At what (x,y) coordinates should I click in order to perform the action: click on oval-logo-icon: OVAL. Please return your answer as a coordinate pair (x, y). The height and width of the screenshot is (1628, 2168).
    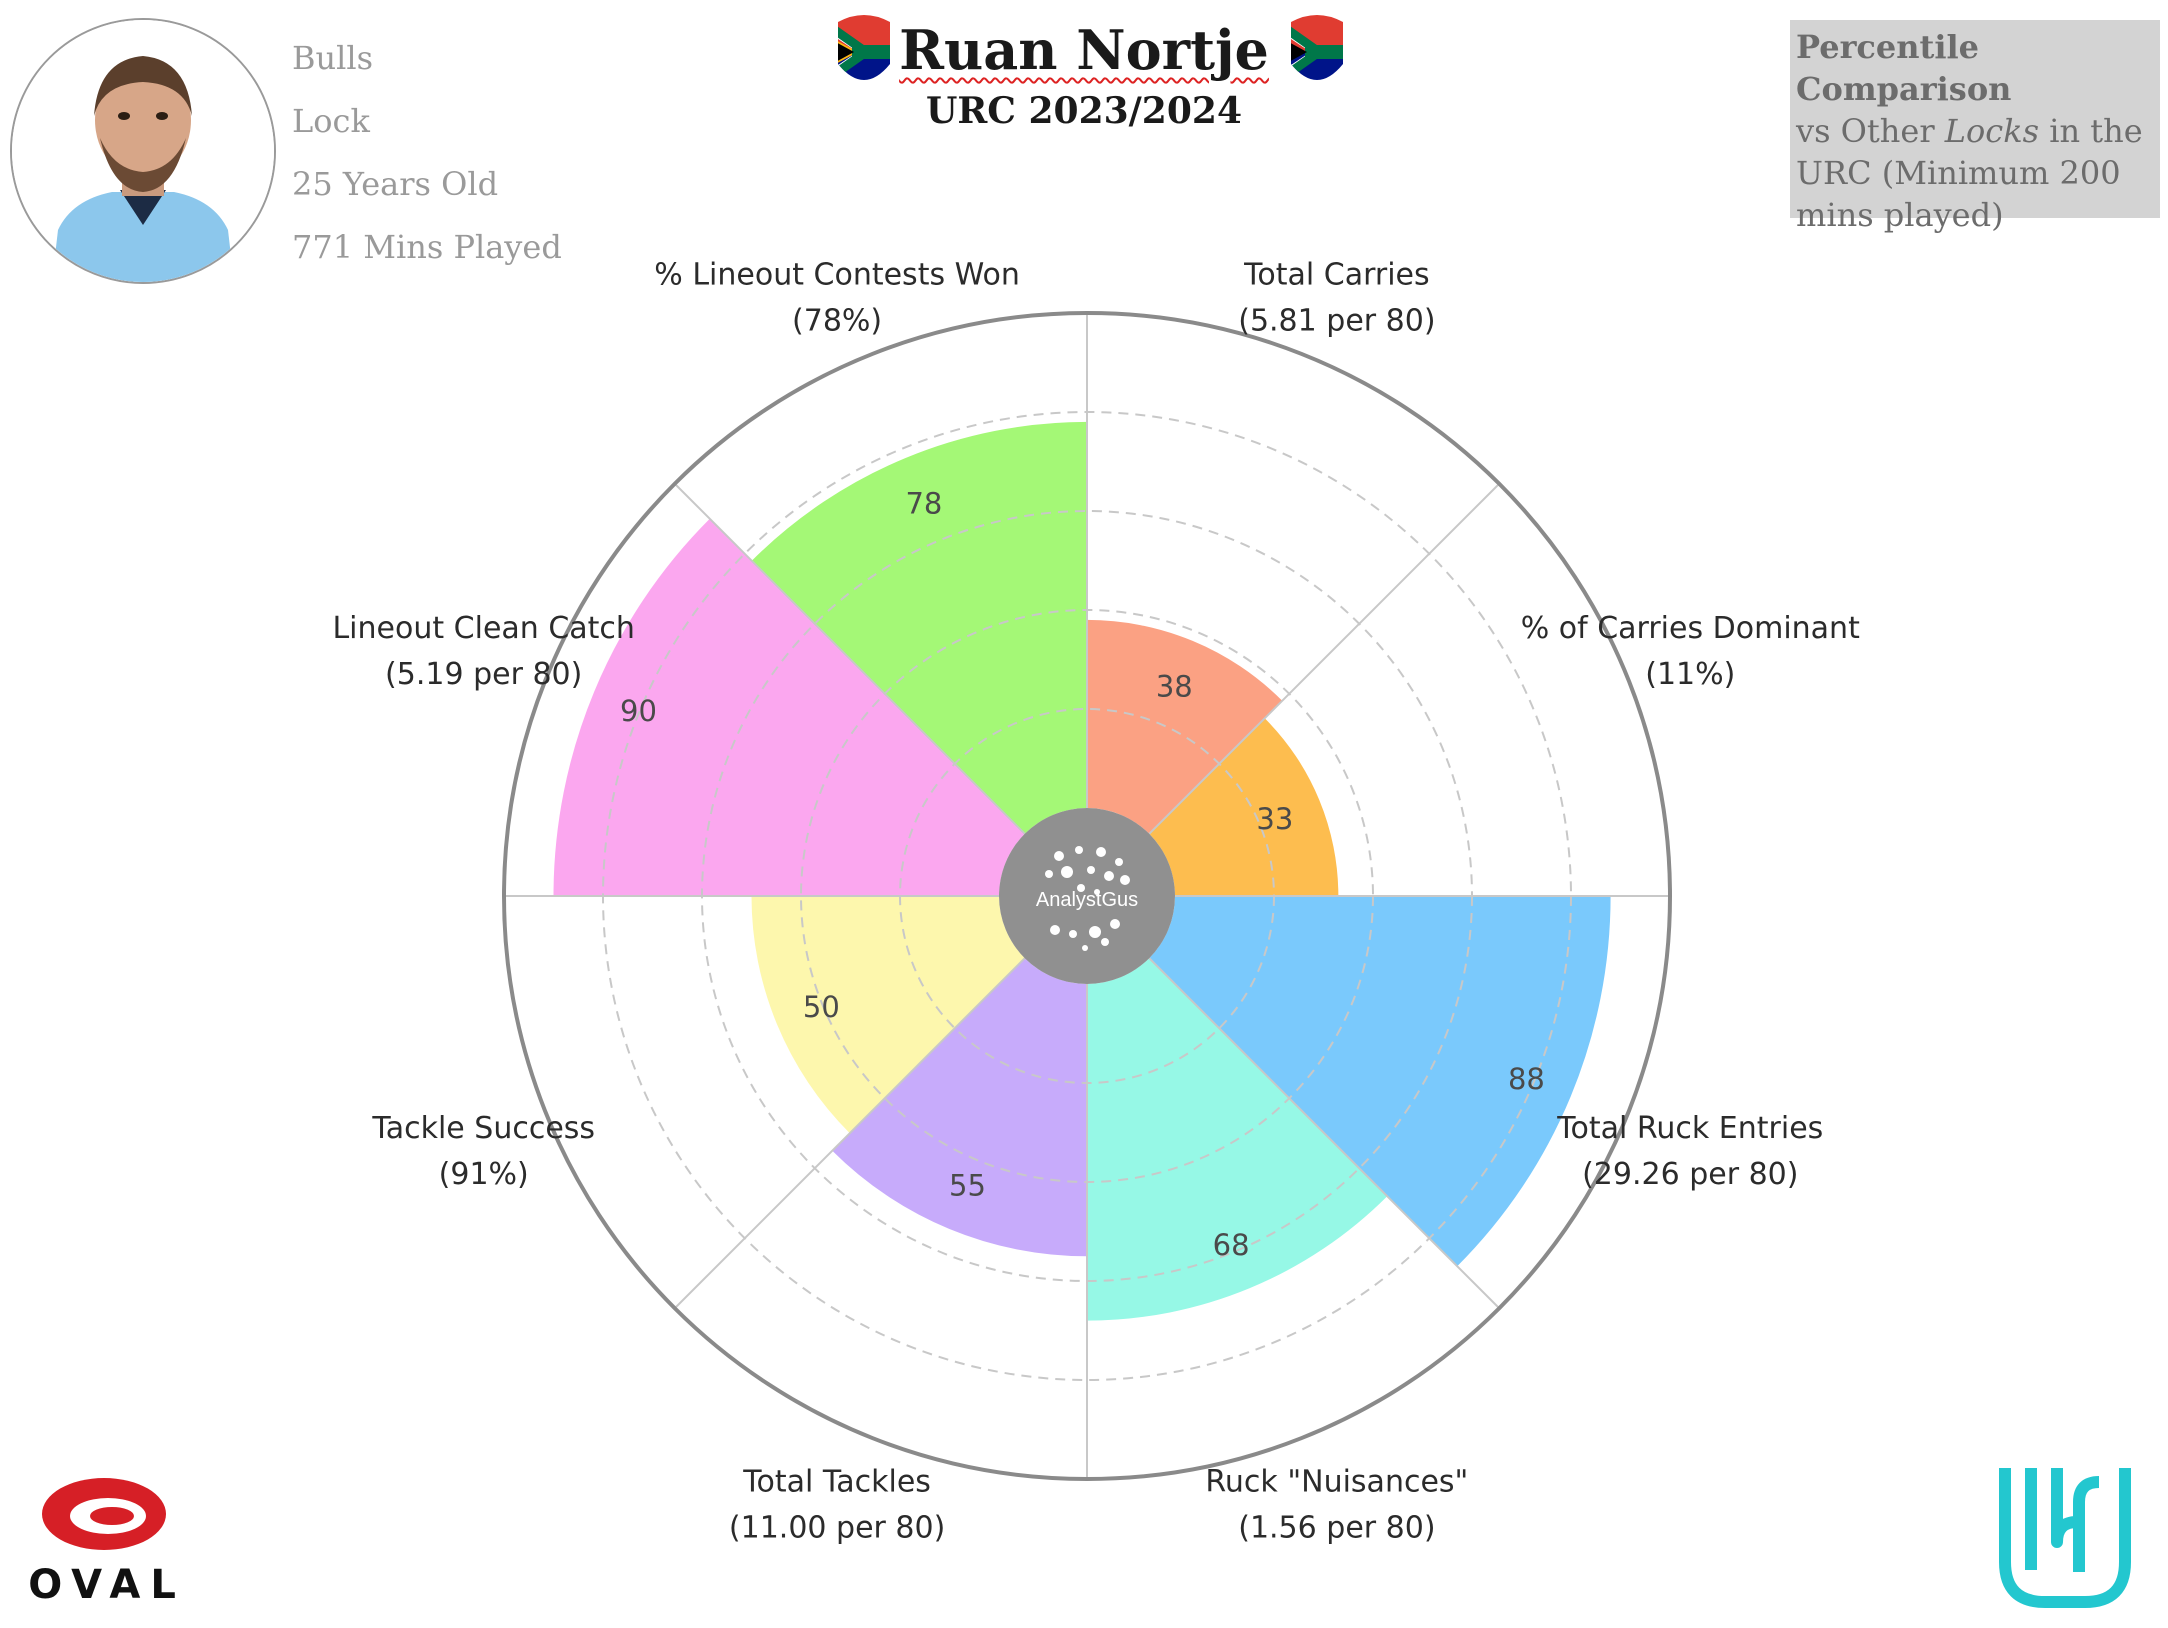
    Looking at the image, I should click on (107, 1543).